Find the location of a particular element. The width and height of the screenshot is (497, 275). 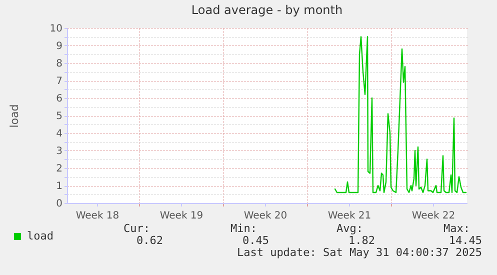

y-tick-label: 7 is located at coordinates (59, 81).